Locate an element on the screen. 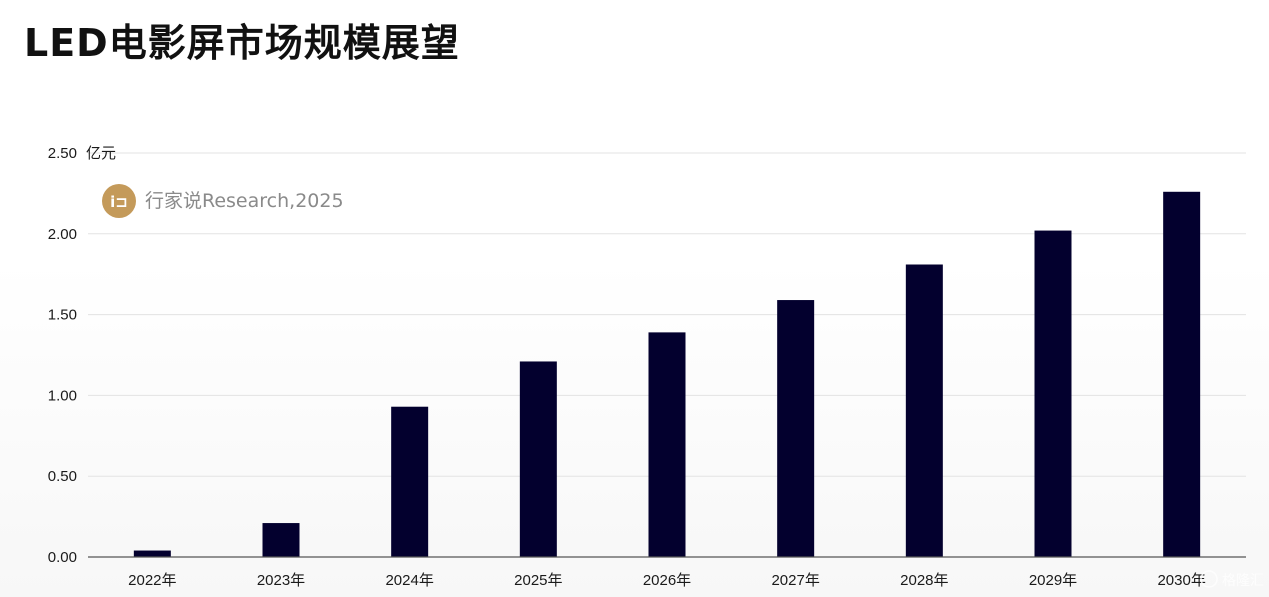  bar-2023年 is located at coordinates (281, 540).